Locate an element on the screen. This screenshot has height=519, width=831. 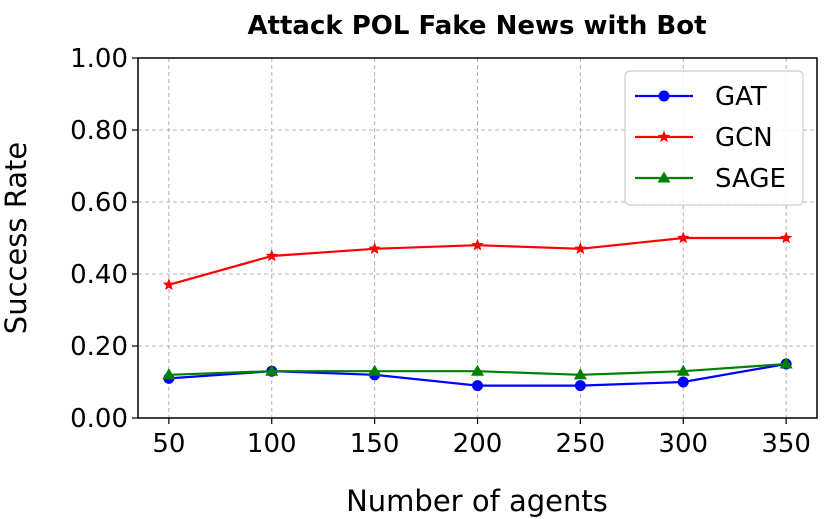
chart-title: Attack POL Fake News with Bot is located at coordinates (476, 26).